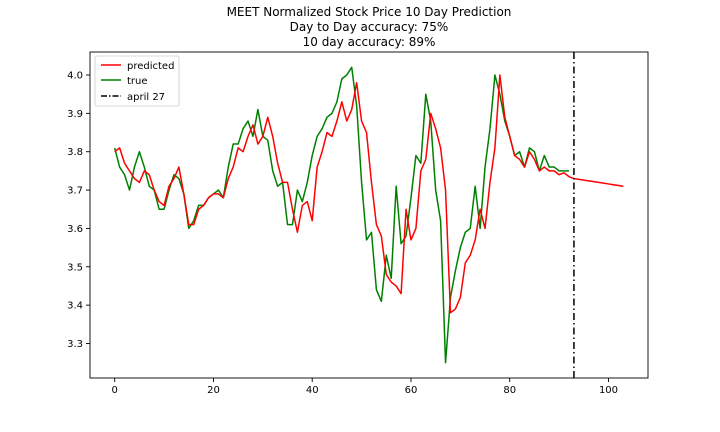 This screenshot has width=720, height=432. What do you see at coordinates (365, 387) in the screenshot?
I see `x-axis: 0 20 40 60 80 100` at bounding box center [365, 387].